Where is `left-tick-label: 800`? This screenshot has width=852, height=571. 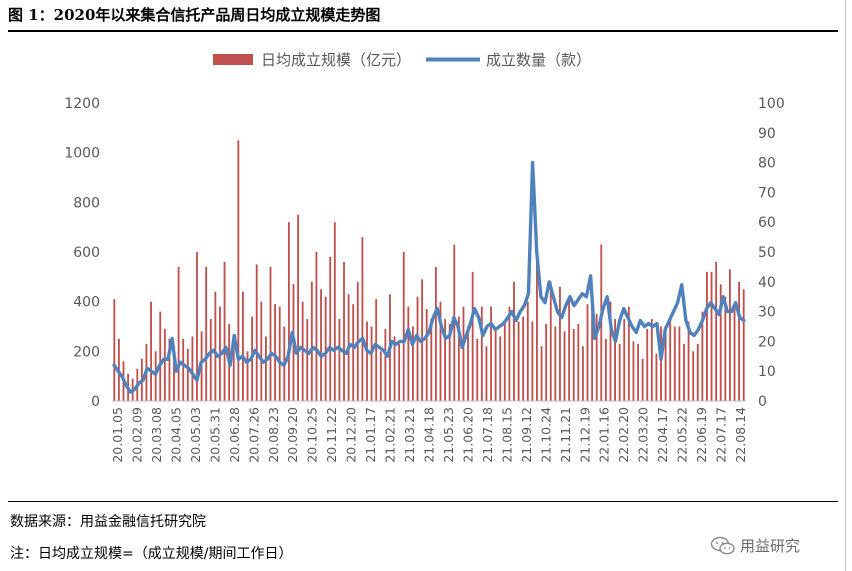
left-tick-label: 800 is located at coordinates (86, 203).